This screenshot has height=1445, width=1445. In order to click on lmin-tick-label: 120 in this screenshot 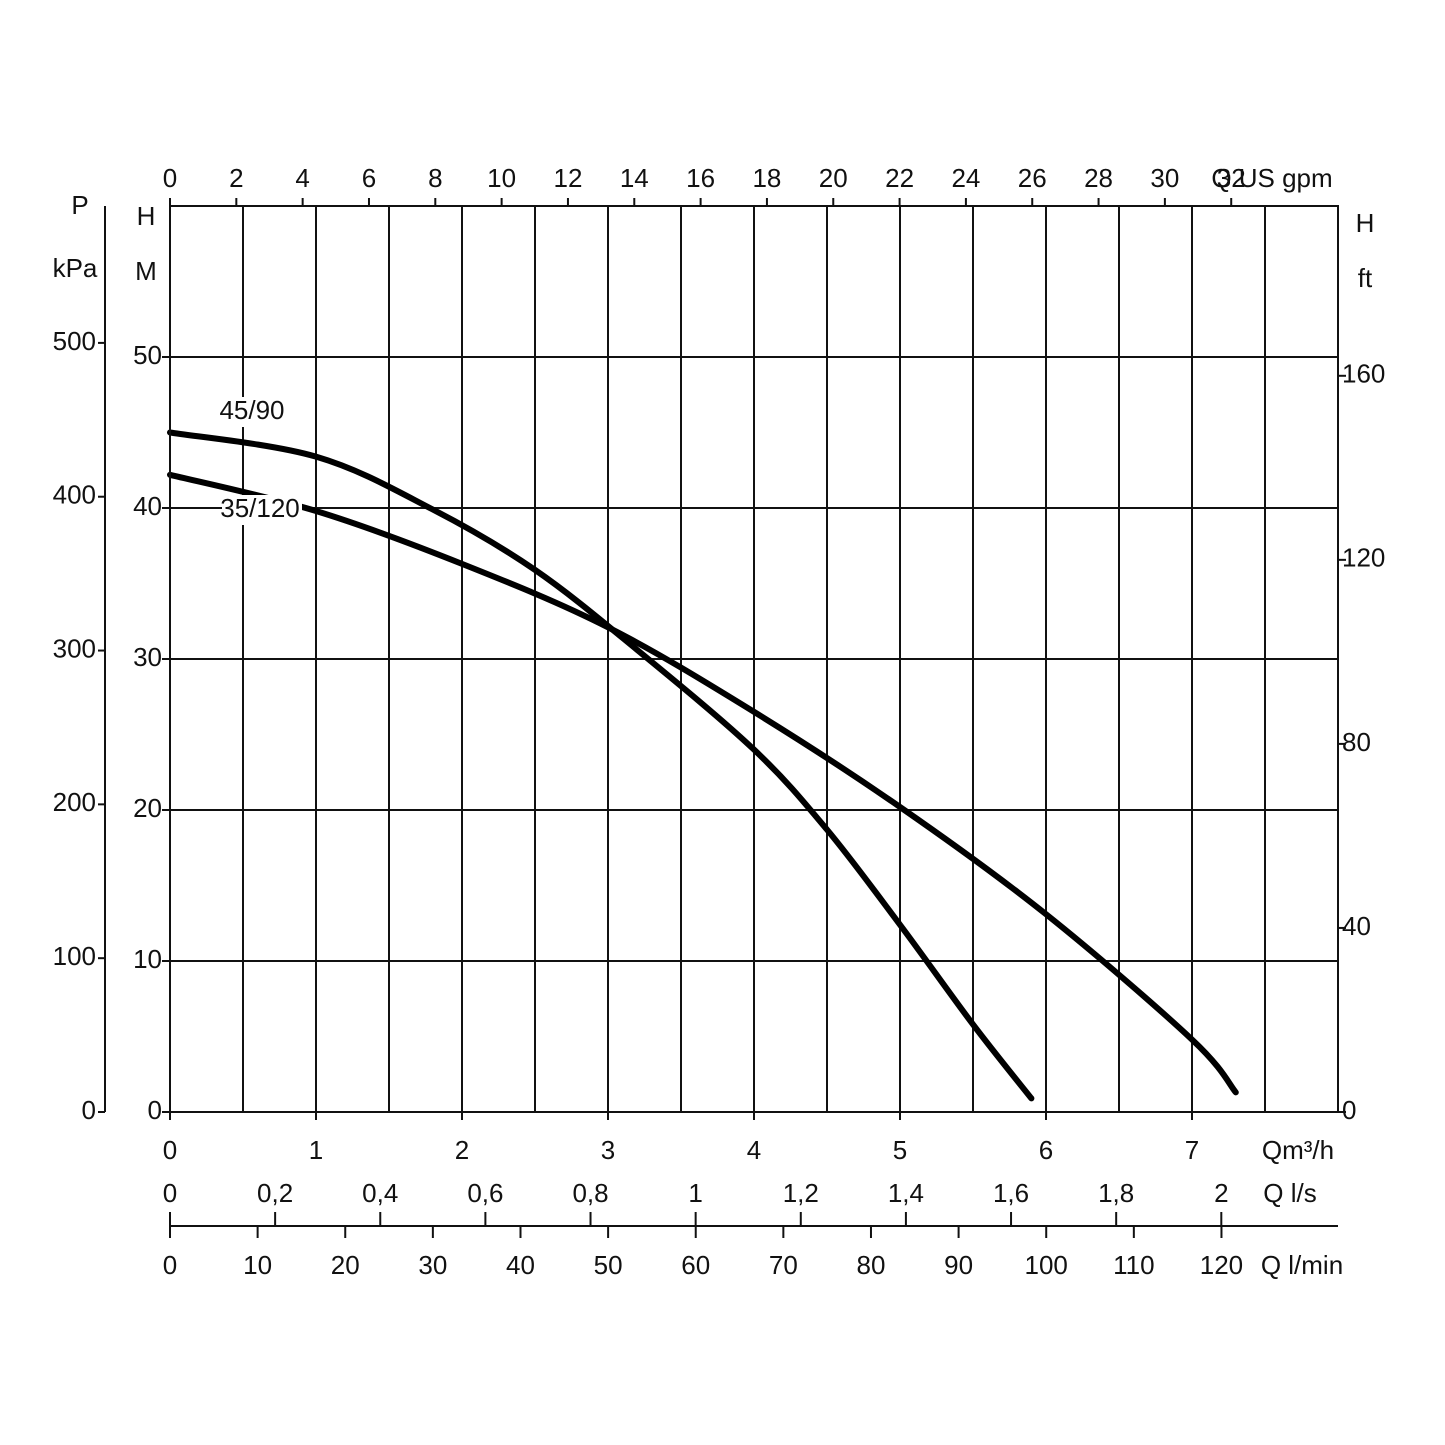, I will do `click(1221, 1265)`.